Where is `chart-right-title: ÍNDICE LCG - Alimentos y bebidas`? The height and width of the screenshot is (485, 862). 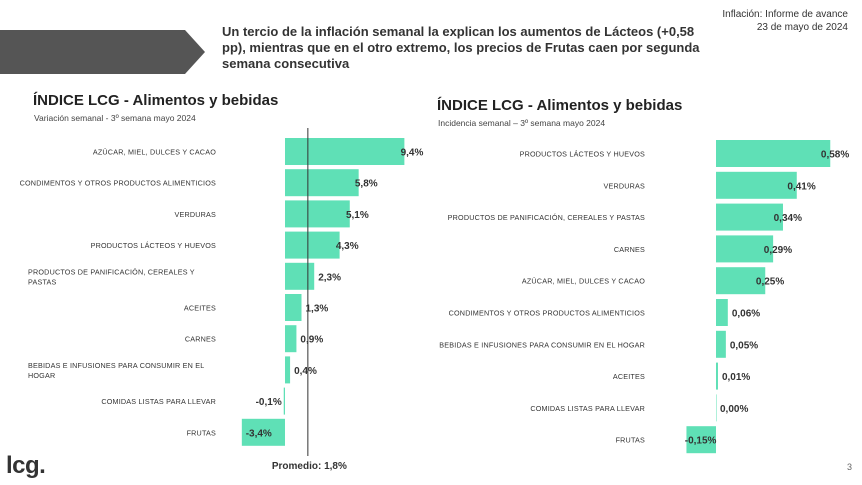 chart-right-title: ÍNDICE LCG - Alimentos y bebidas is located at coordinates (560, 105).